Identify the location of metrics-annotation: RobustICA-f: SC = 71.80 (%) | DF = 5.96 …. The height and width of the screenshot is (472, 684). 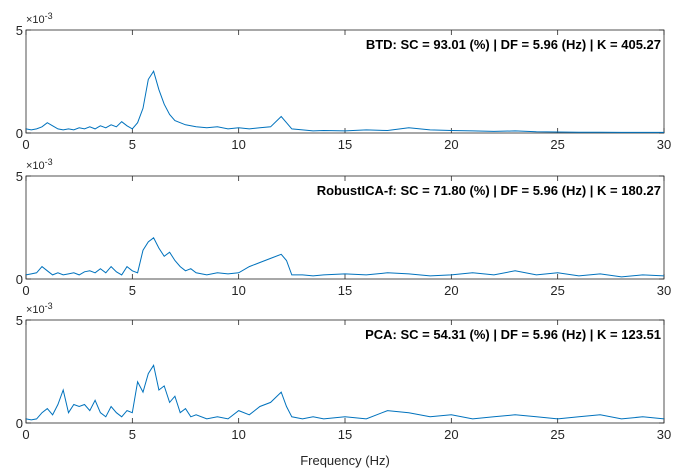
(489, 190).